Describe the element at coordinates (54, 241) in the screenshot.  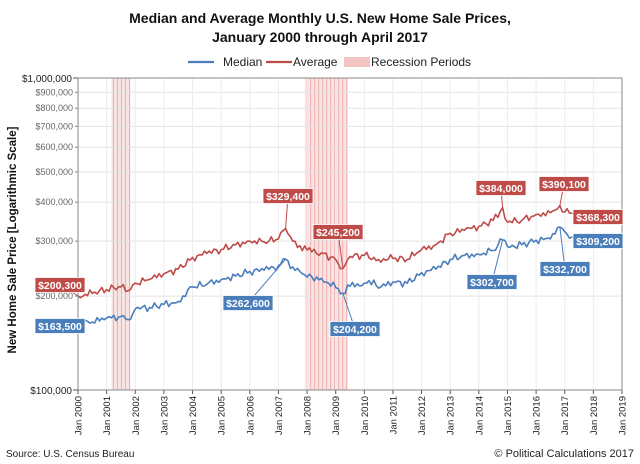
I see `y-tick-label: $300,000` at that location.